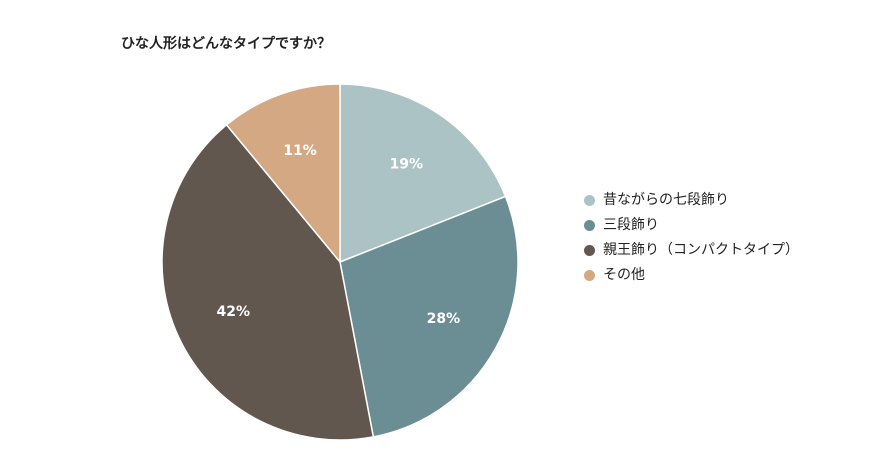 The width and height of the screenshot is (880, 460). Describe the element at coordinates (701, 250) in the screenshot. I see `legend-label: 親王飾り（コンパクトタイプ）` at that location.